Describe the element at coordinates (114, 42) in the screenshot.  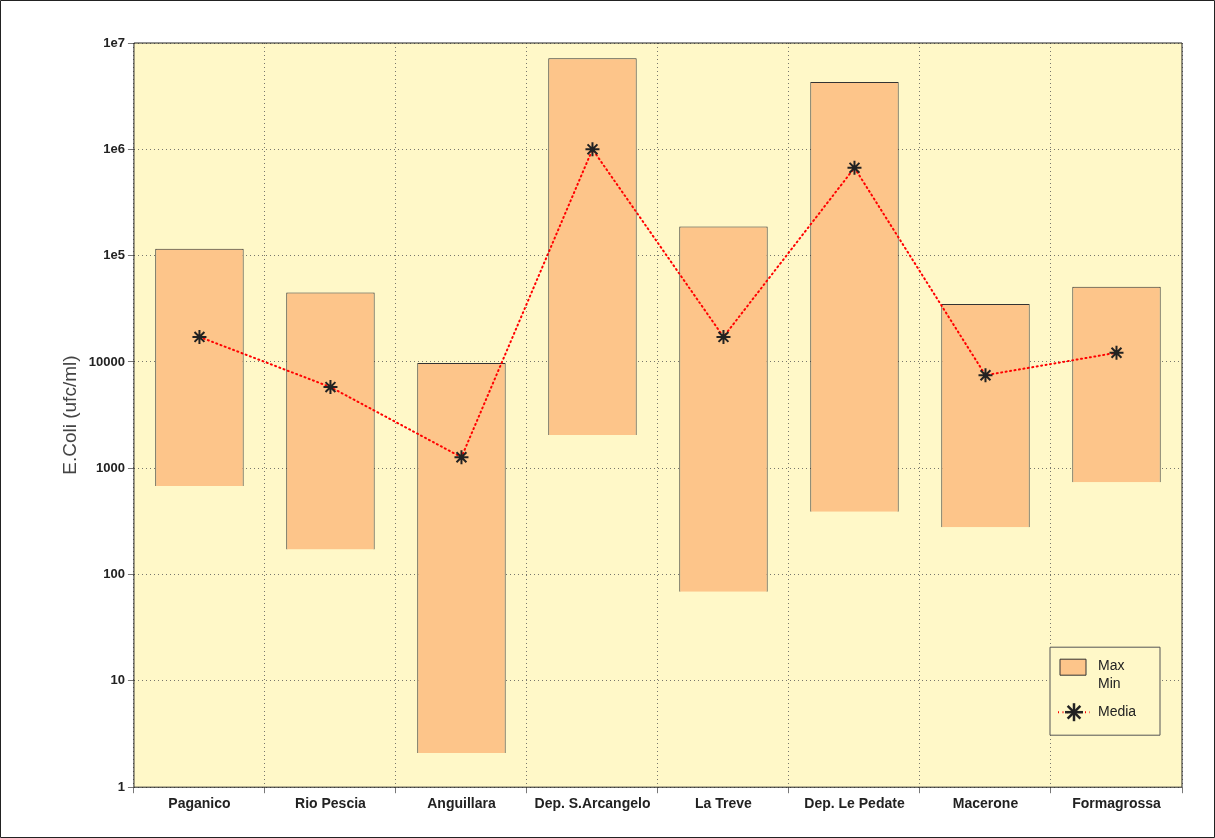
I see `y-tick-label: 1e7` at that location.